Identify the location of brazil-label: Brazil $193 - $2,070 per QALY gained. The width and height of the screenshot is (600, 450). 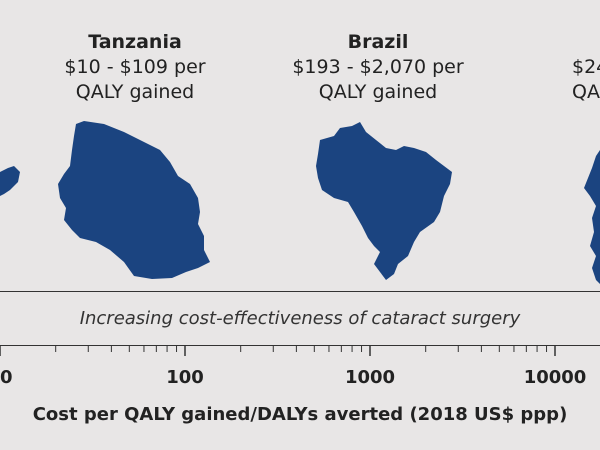
(378, 67).